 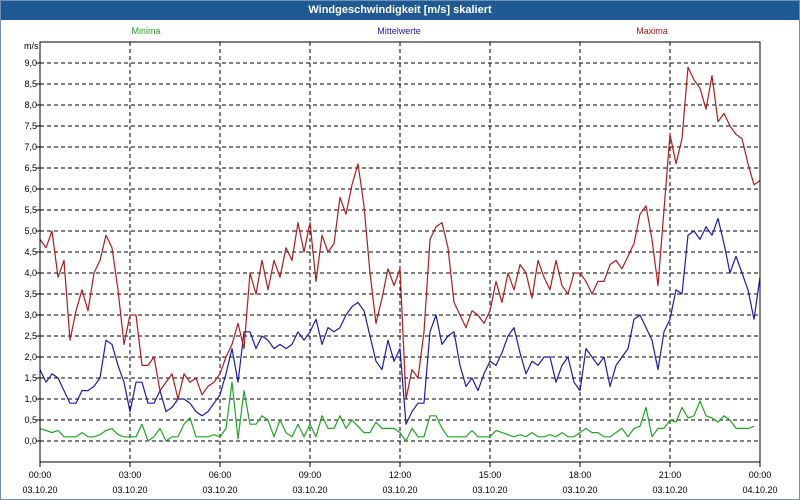 I want to click on x-tick-time-label: 09:00, so click(x=310, y=475).